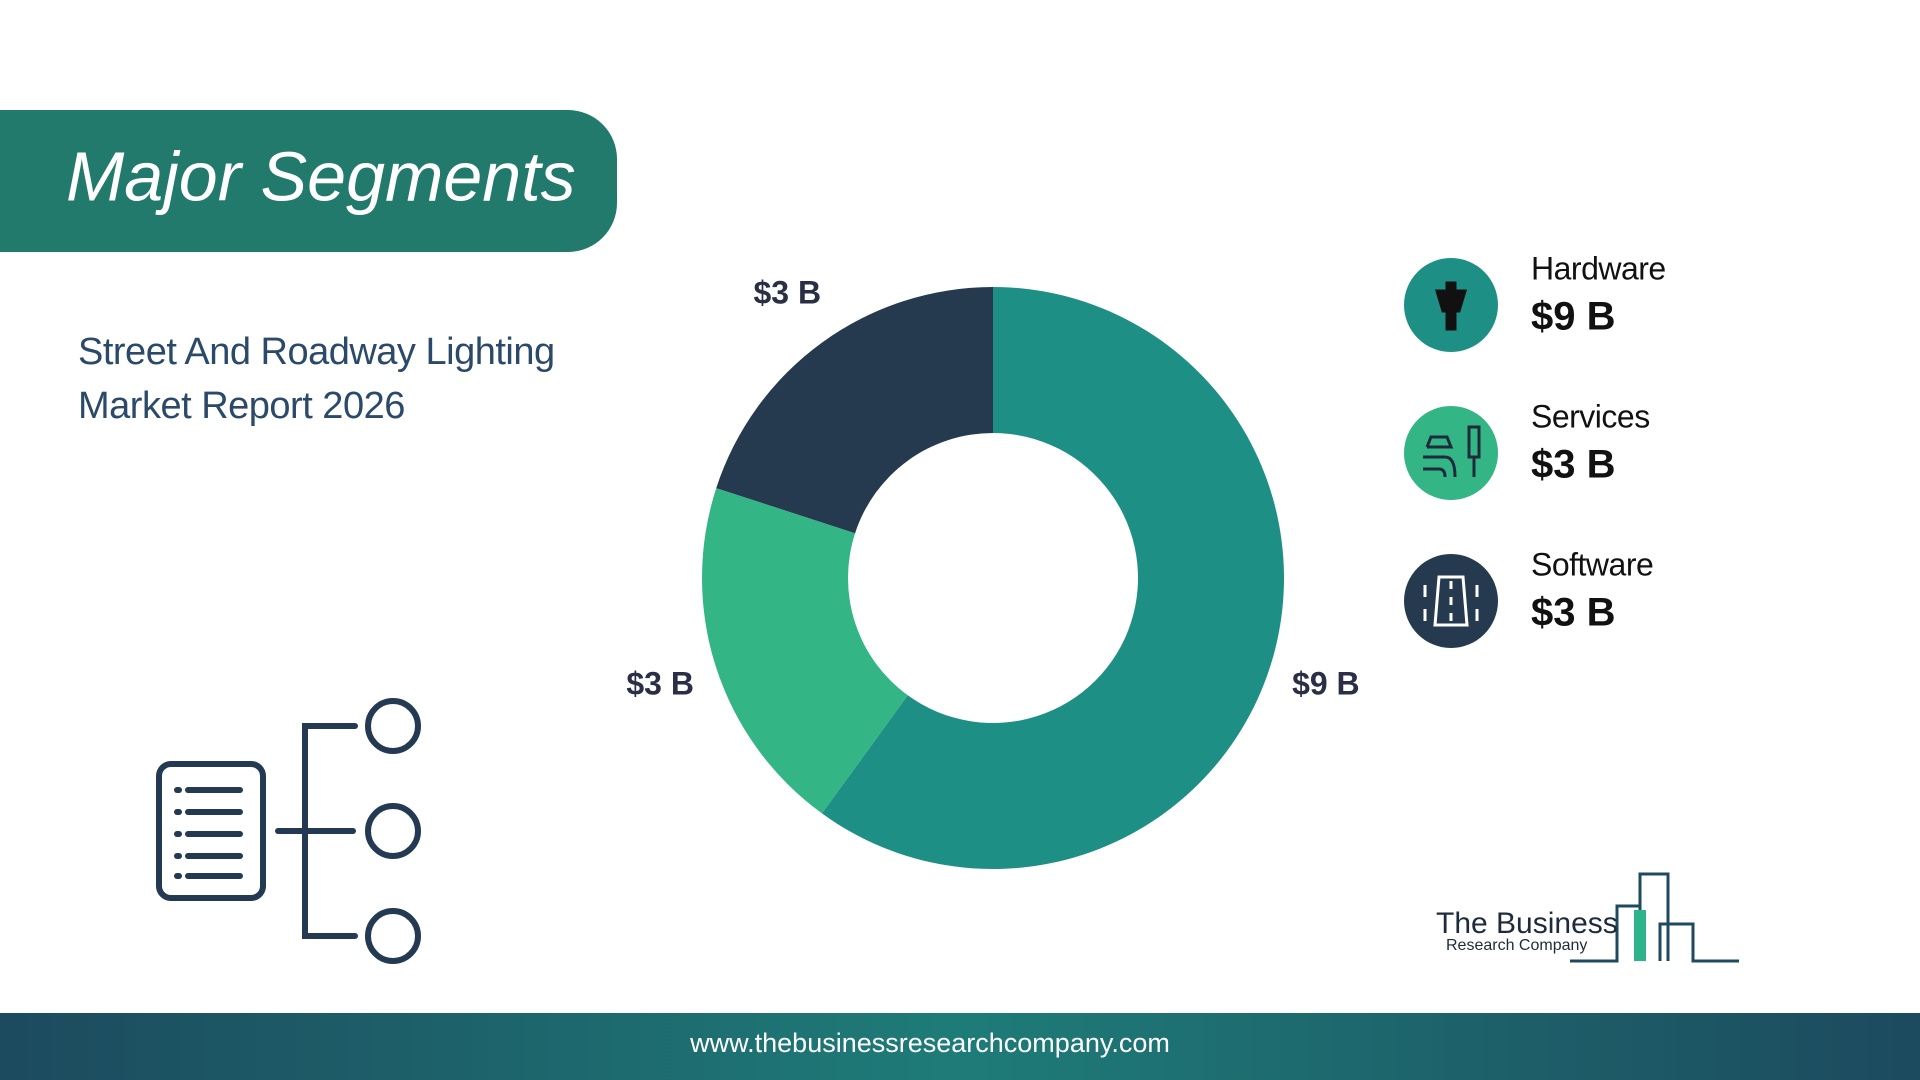 This screenshot has height=1080, width=1920. I want to click on segments-icon, so click(288, 831).